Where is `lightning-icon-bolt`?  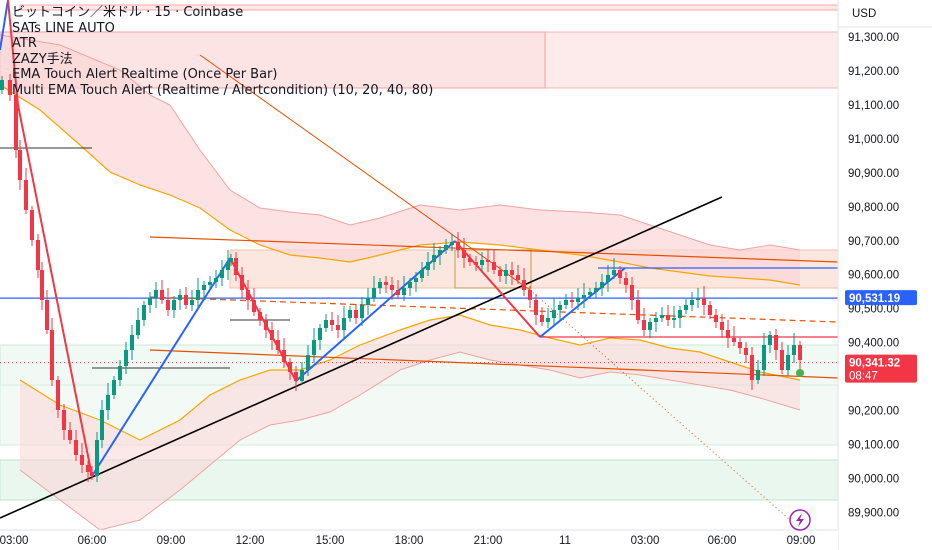
lightning-icon-bolt is located at coordinates (800, 520).